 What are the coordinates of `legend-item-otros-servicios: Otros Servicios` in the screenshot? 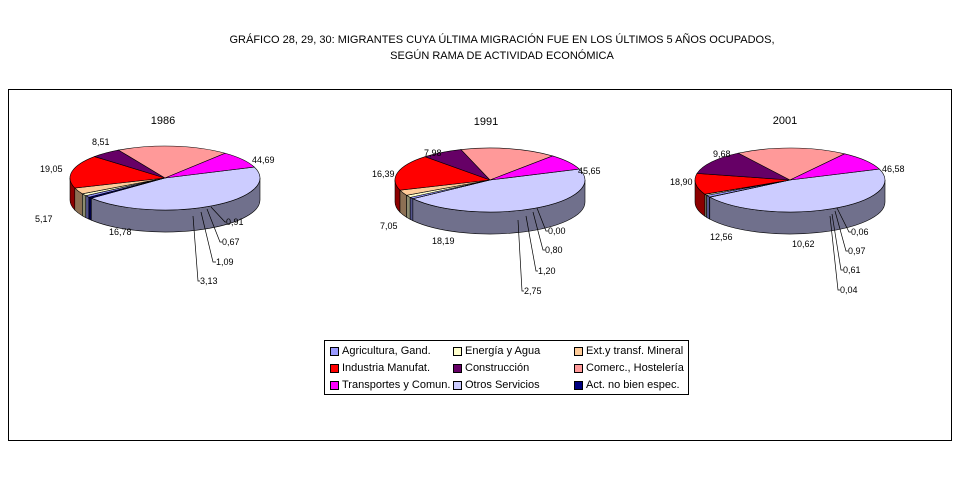 It's located at (496, 385).